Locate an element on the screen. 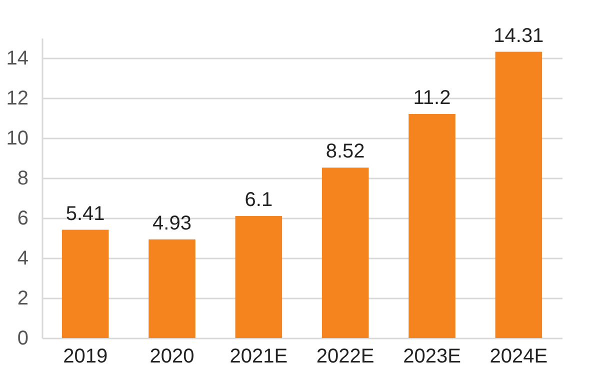  x-tick-label: 2020 is located at coordinates (172, 357).